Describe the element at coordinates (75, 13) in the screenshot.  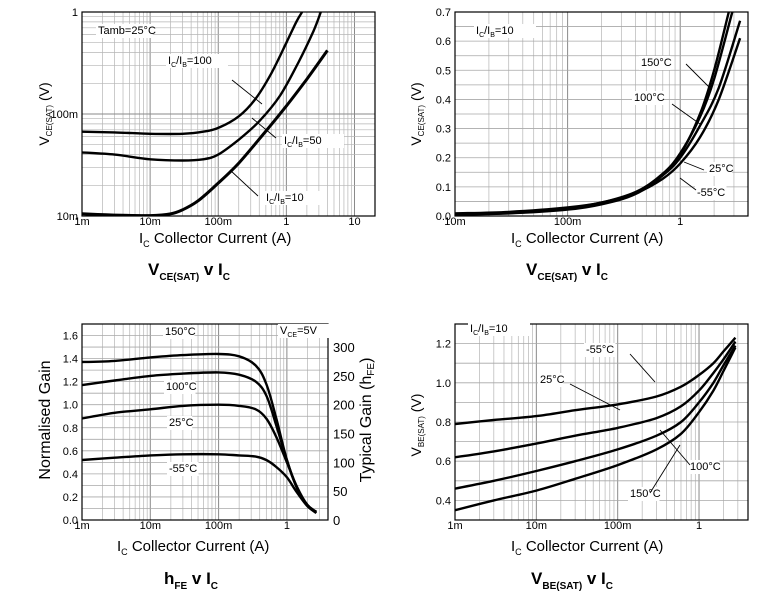
I see `y-tick-label: 1` at that location.